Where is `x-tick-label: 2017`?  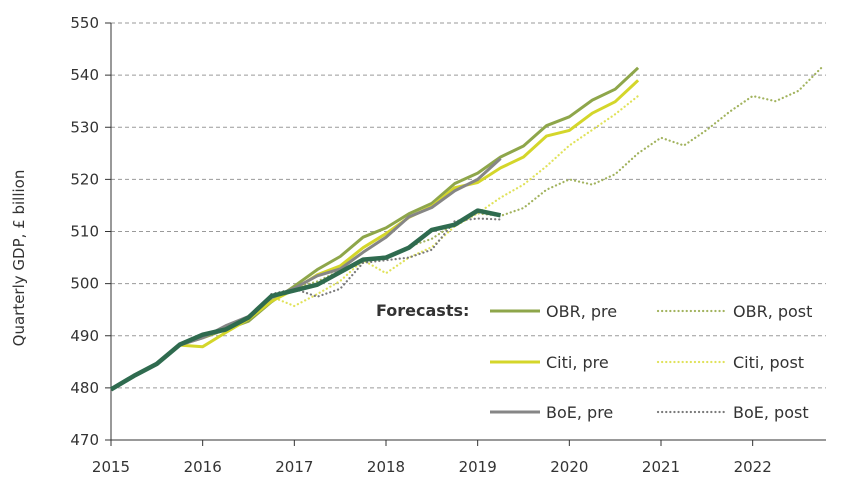
x-tick-label: 2017 is located at coordinates (294, 467).